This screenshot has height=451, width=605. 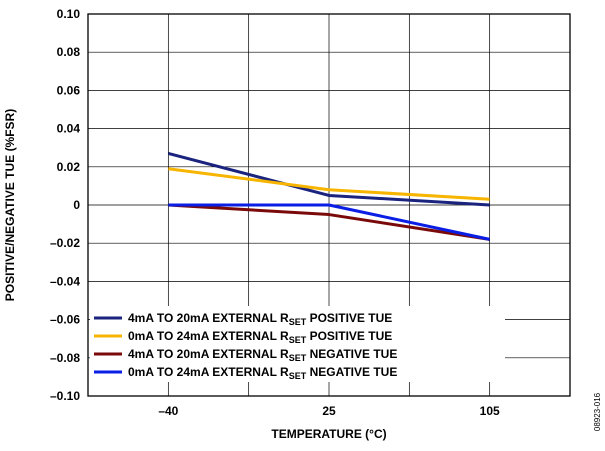 I want to click on y-tick-label: 0.04, so click(x=69, y=129).